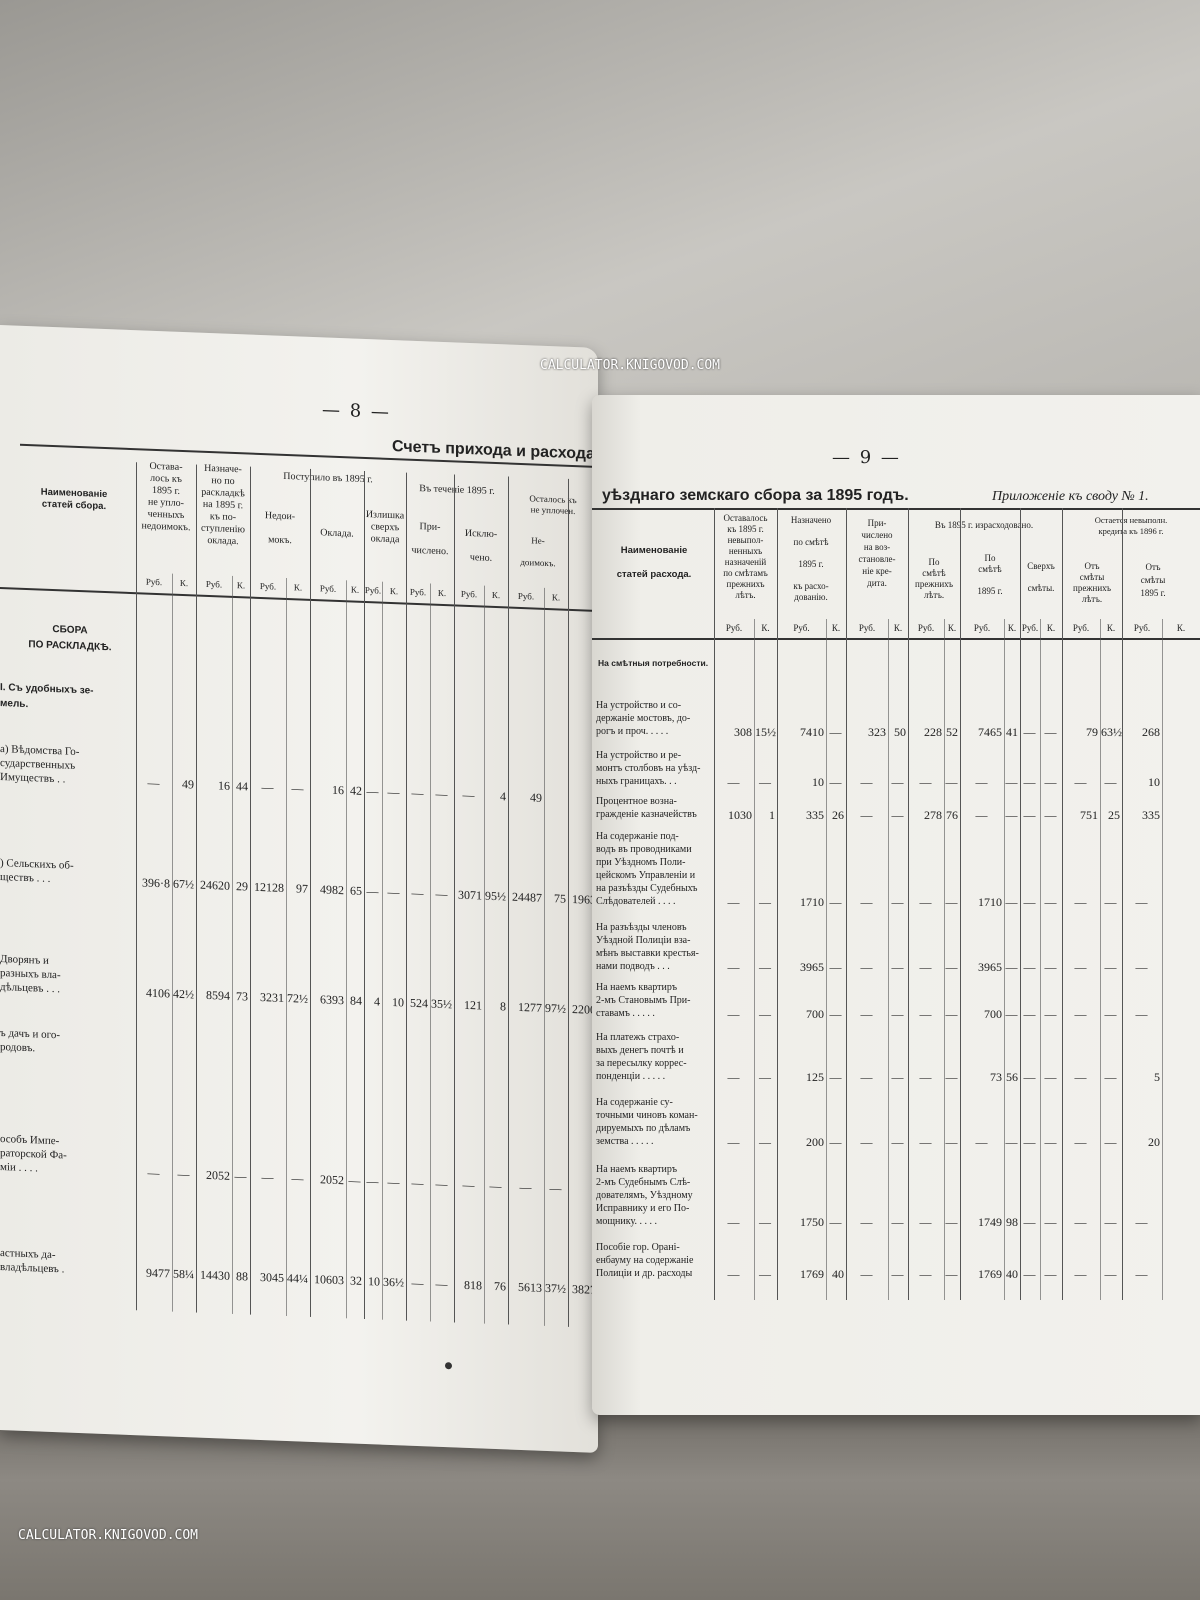 This screenshot has height=1600, width=1200. What do you see at coordinates (990, 1222) in the screenshot?
I see `cell-rubles: 1749` at bounding box center [990, 1222].